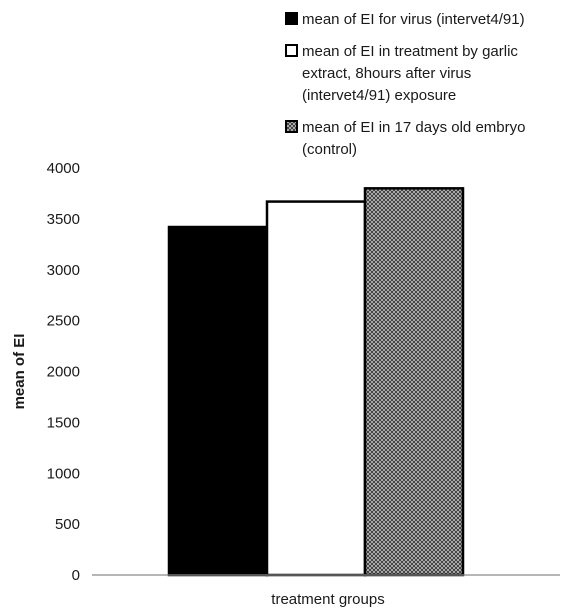 This screenshot has height=610, width=579. What do you see at coordinates (386, 73) in the screenshot?
I see `legend-label-2: extract, 8hours after virus` at bounding box center [386, 73].